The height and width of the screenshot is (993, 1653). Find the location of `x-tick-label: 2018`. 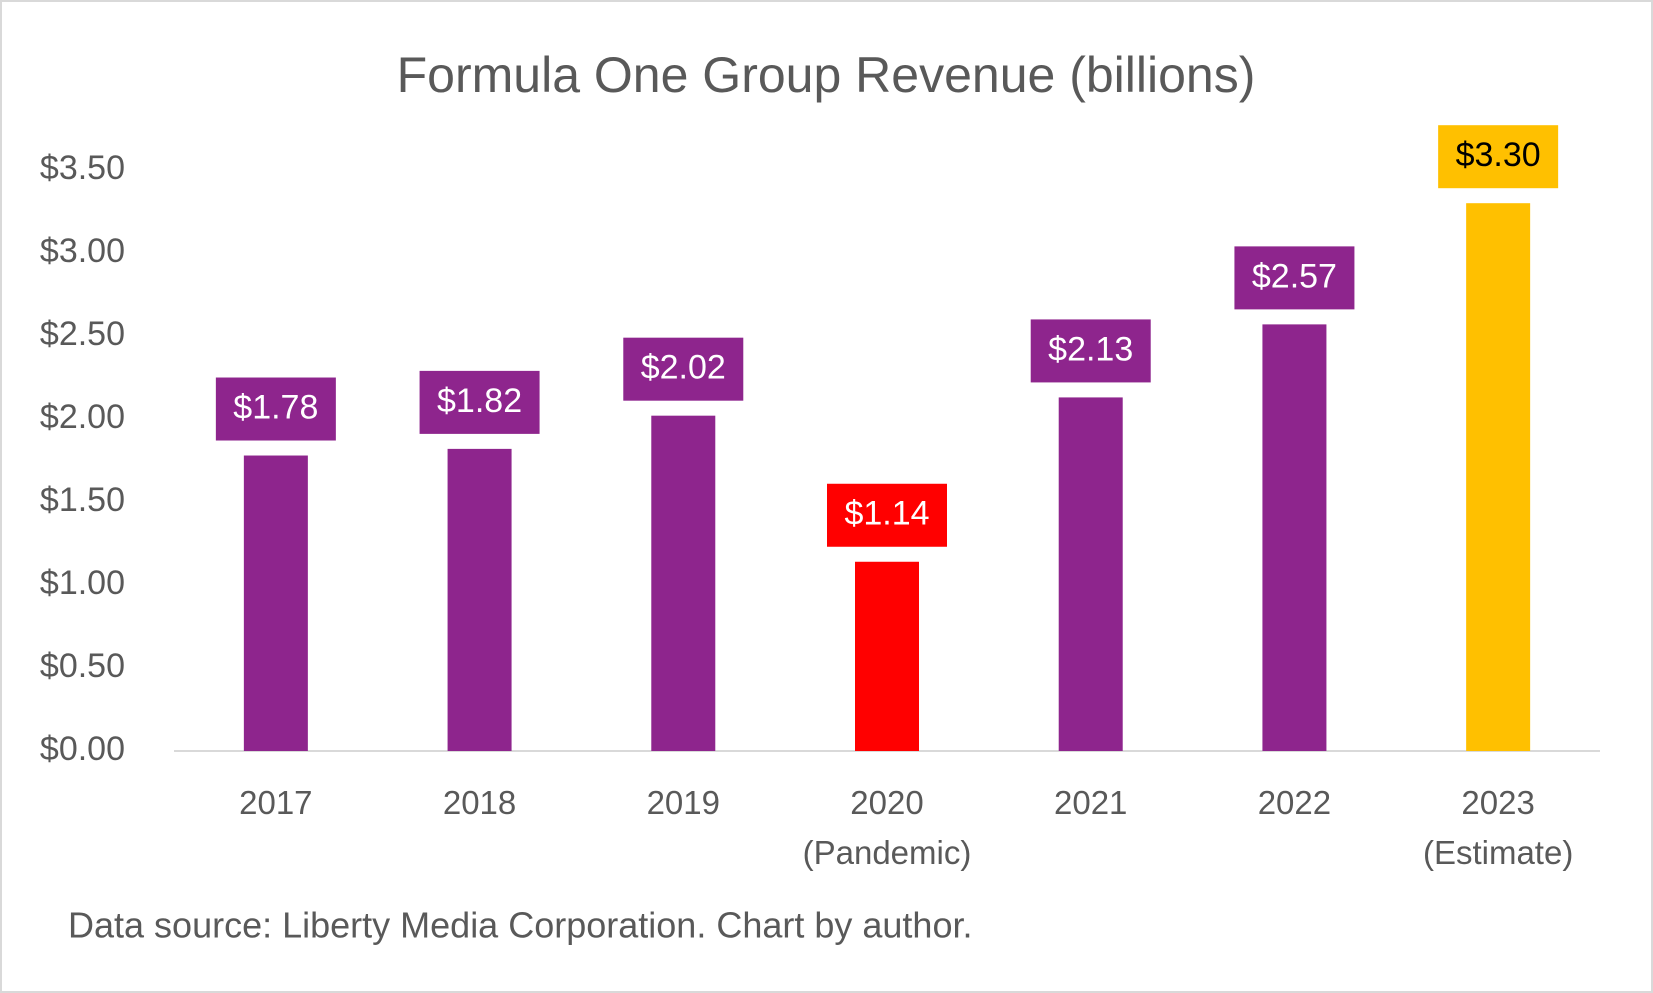

x-tick-label: 2018 is located at coordinates (479, 802).